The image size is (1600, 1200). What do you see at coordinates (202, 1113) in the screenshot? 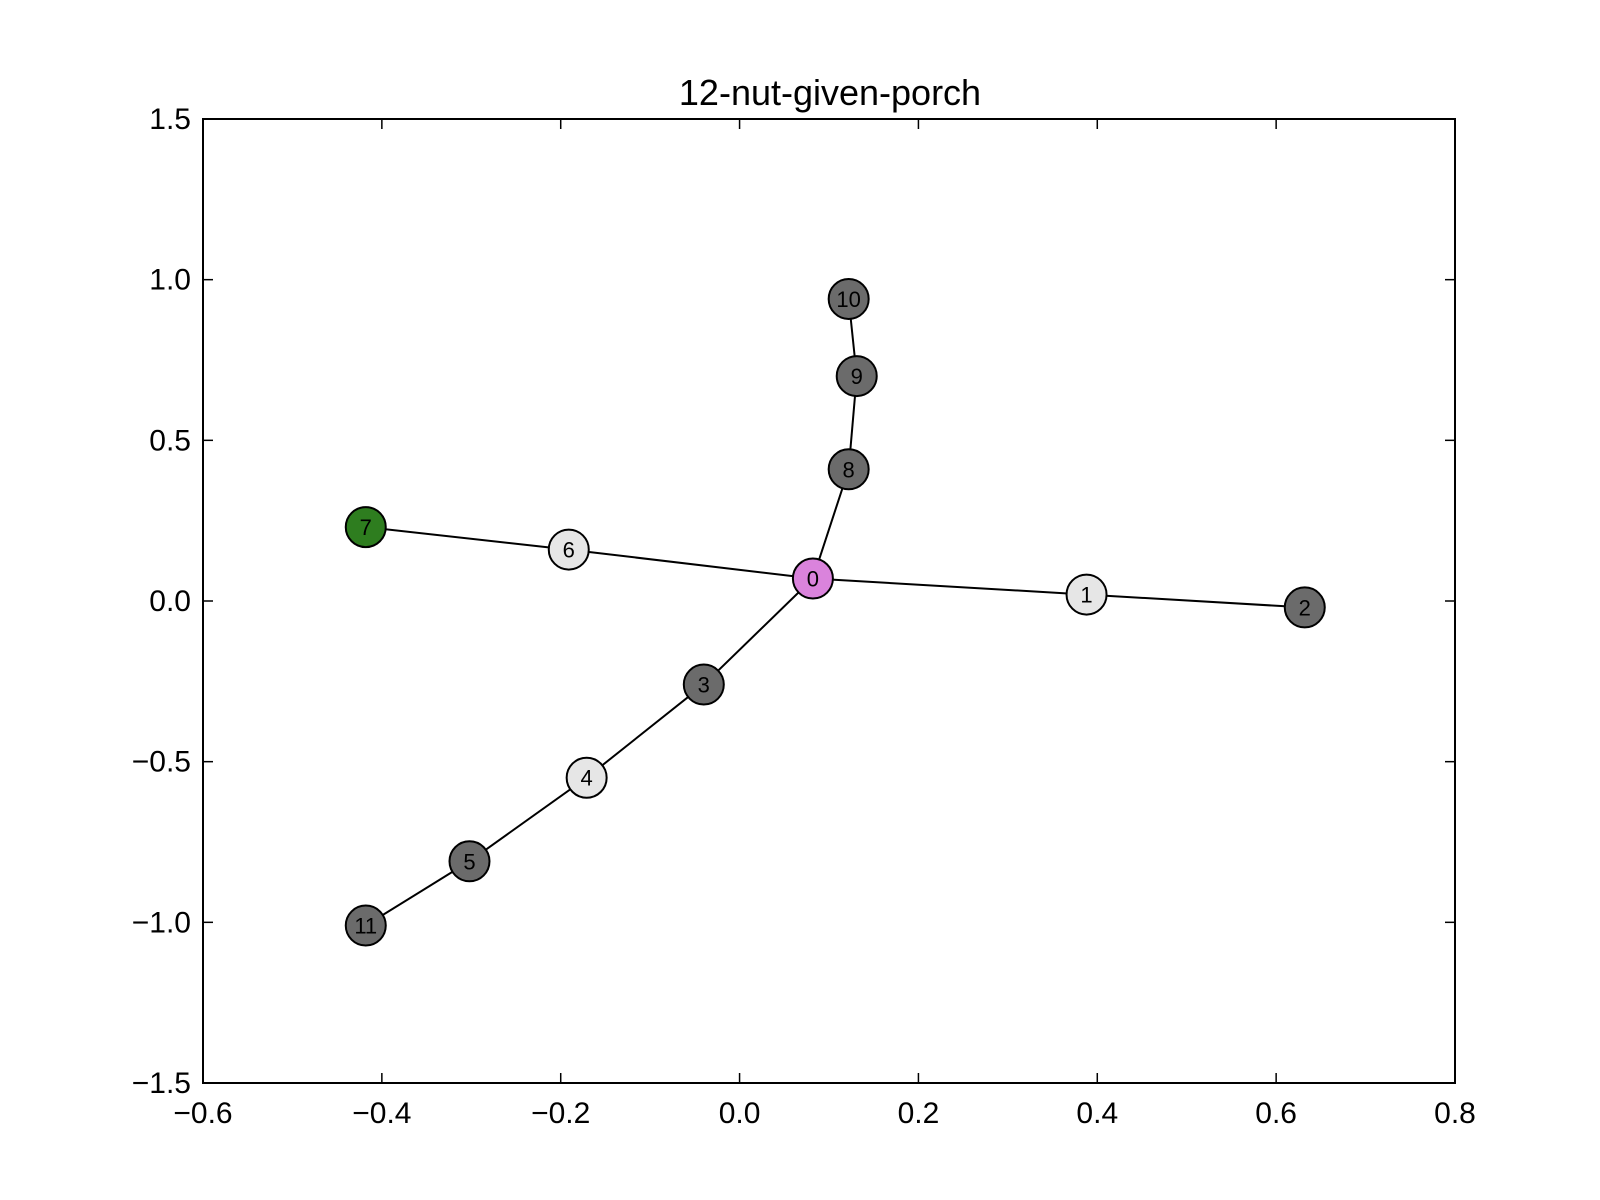
I see `x-tick-label: −0.6` at bounding box center [202, 1113].